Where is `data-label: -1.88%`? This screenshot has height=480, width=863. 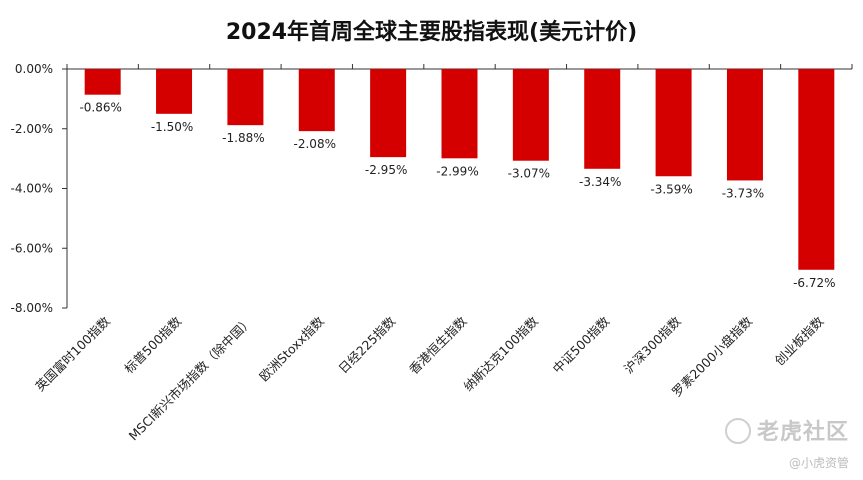
data-label: -1.88% is located at coordinates (243, 138).